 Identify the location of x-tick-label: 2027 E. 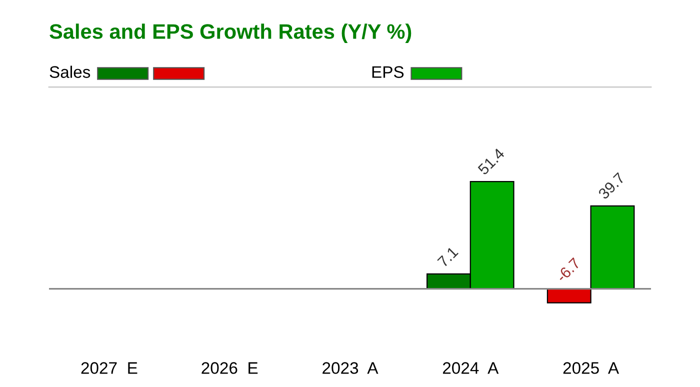
(109, 368).